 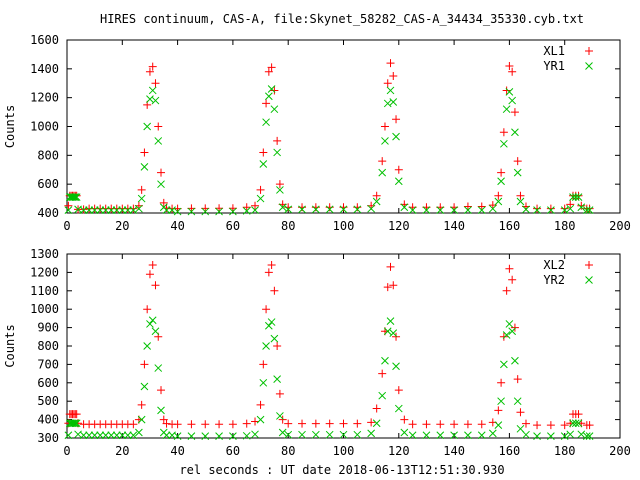 I want to click on y-tick-label: 1400, so click(x=44, y=69).